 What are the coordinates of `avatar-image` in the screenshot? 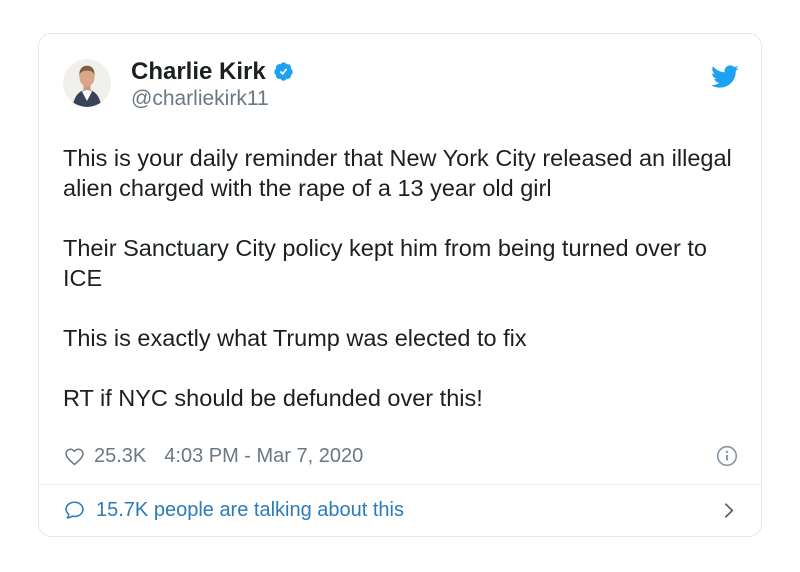 It's located at (87, 83).